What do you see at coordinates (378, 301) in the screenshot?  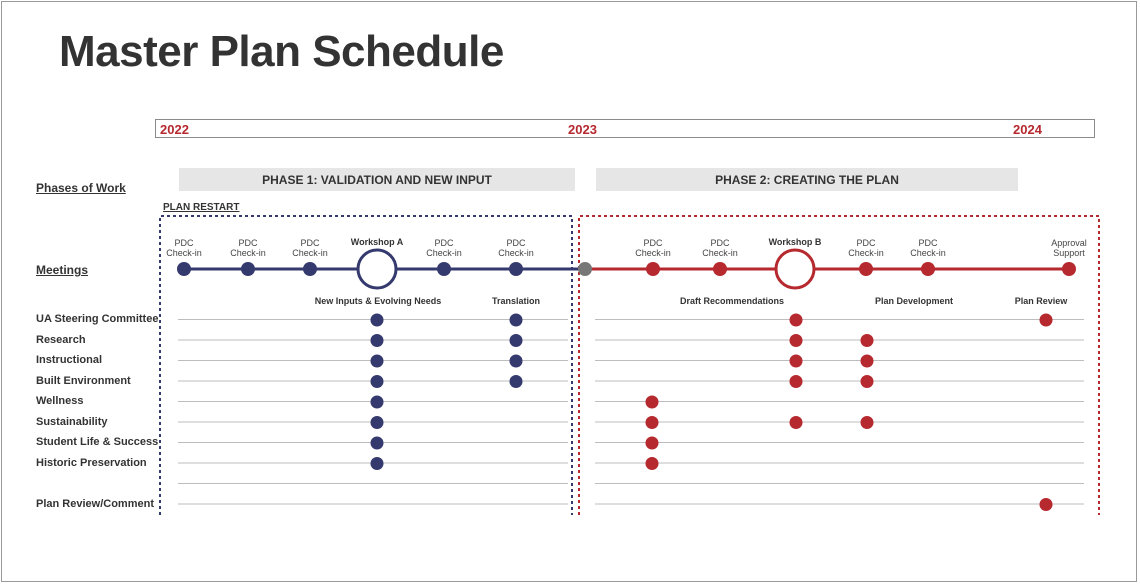 I see `stage-label: New Inputs & Evolving Needs` at bounding box center [378, 301].